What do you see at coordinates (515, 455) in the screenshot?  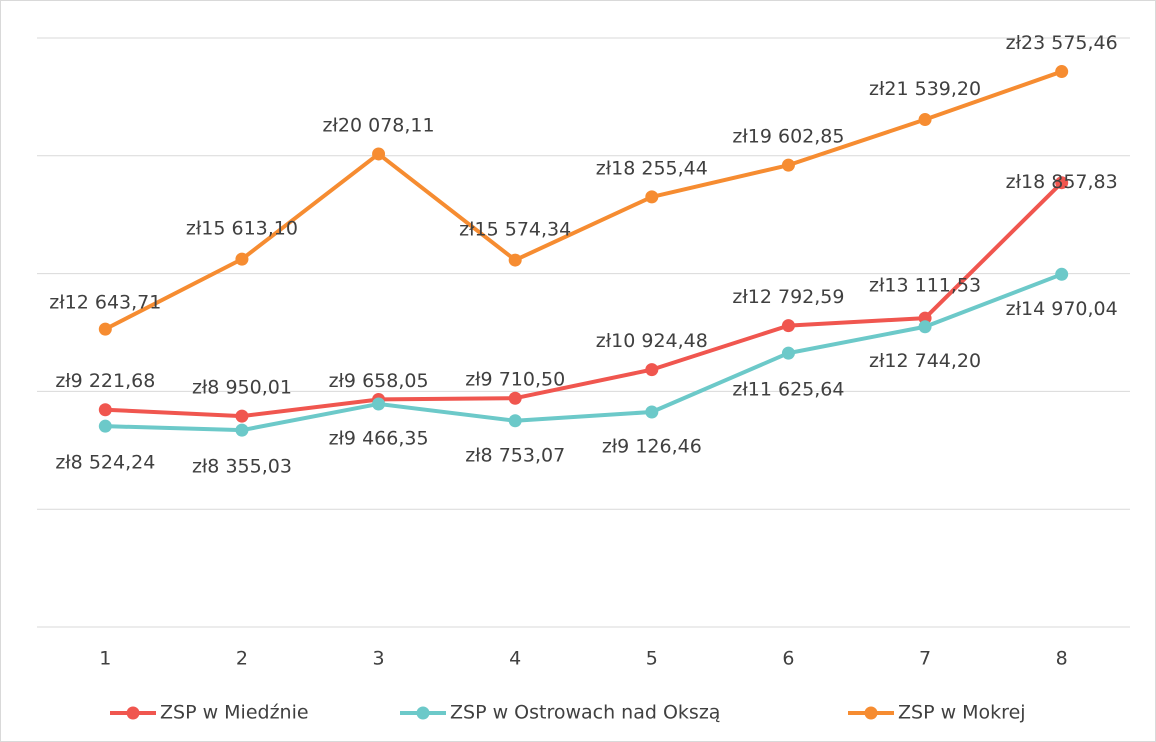 I see `data-label: zł8 753,07` at bounding box center [515, 455].